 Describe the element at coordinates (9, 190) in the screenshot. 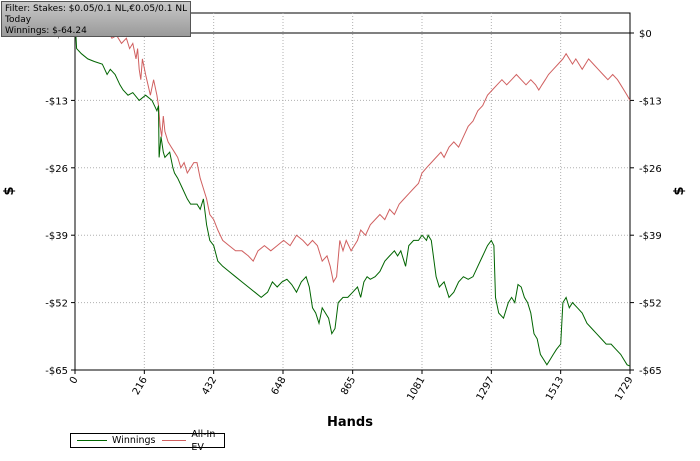

I see `y-axis-title-left: $` at that location.